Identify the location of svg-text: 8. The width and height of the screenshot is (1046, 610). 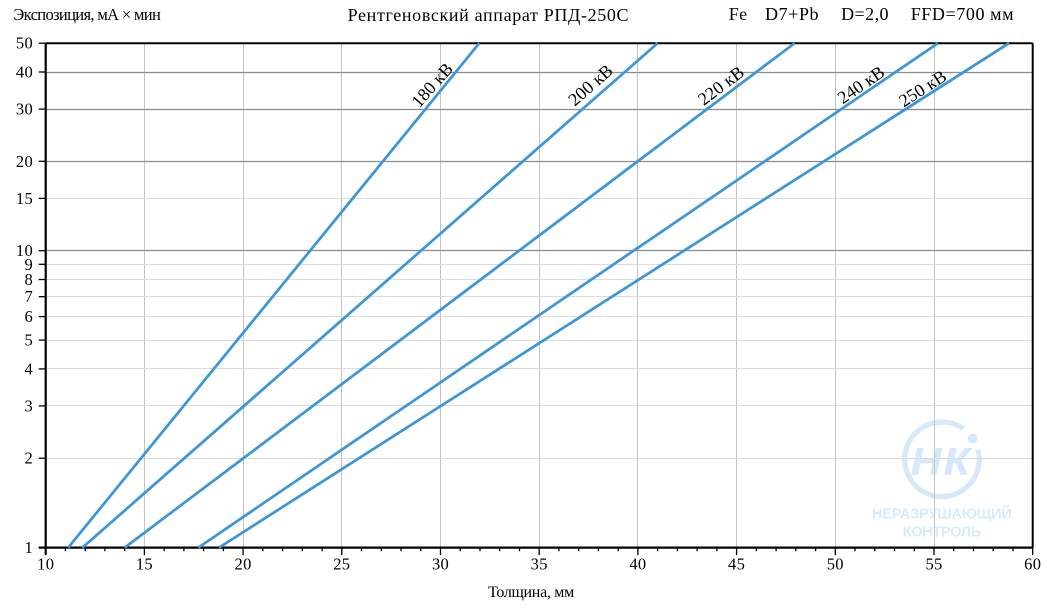
(28, 279).